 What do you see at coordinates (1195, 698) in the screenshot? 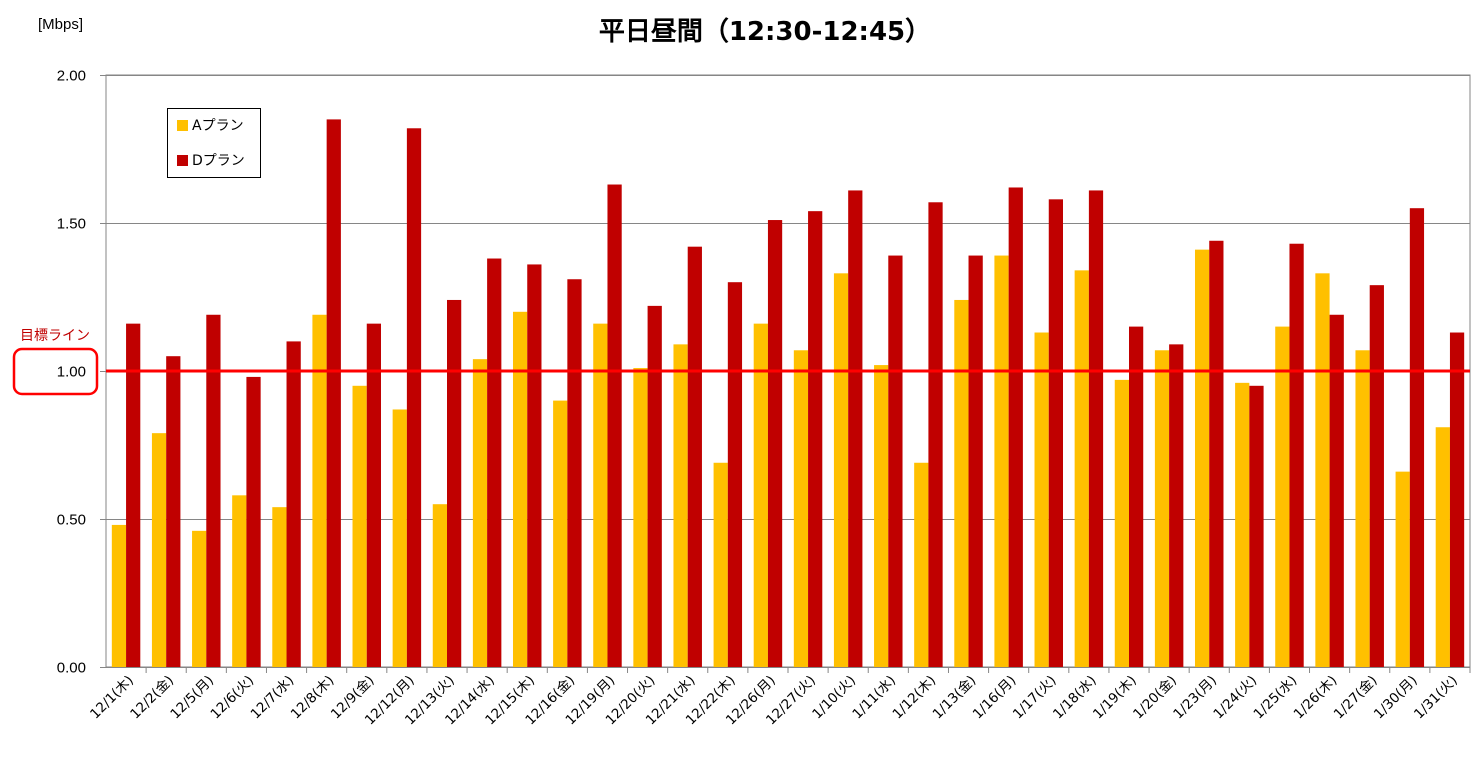
I see `x-category-label: 1/23(月)` at bounding box center [1195, 698].